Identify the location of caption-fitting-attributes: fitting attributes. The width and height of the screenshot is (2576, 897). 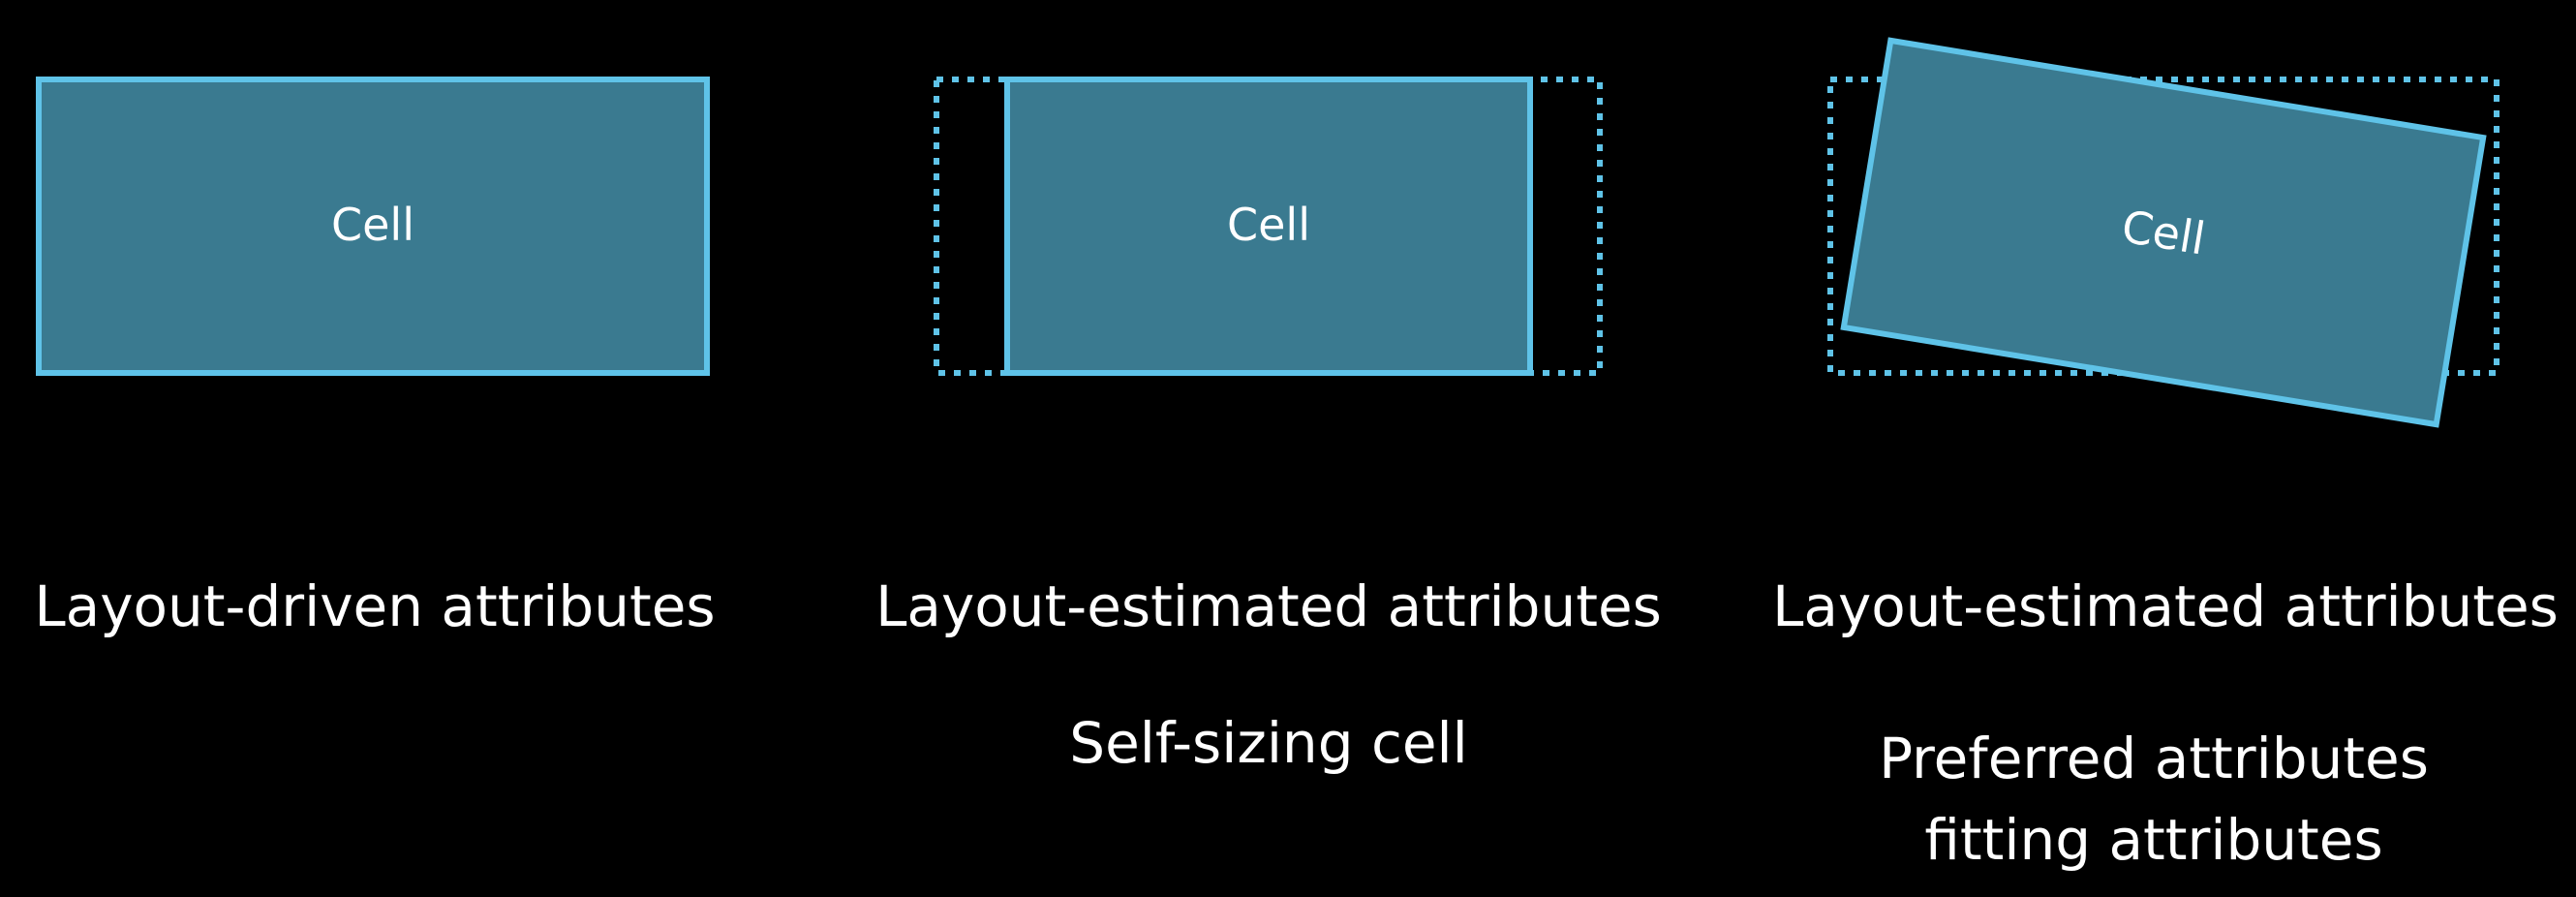
(2153, 840).